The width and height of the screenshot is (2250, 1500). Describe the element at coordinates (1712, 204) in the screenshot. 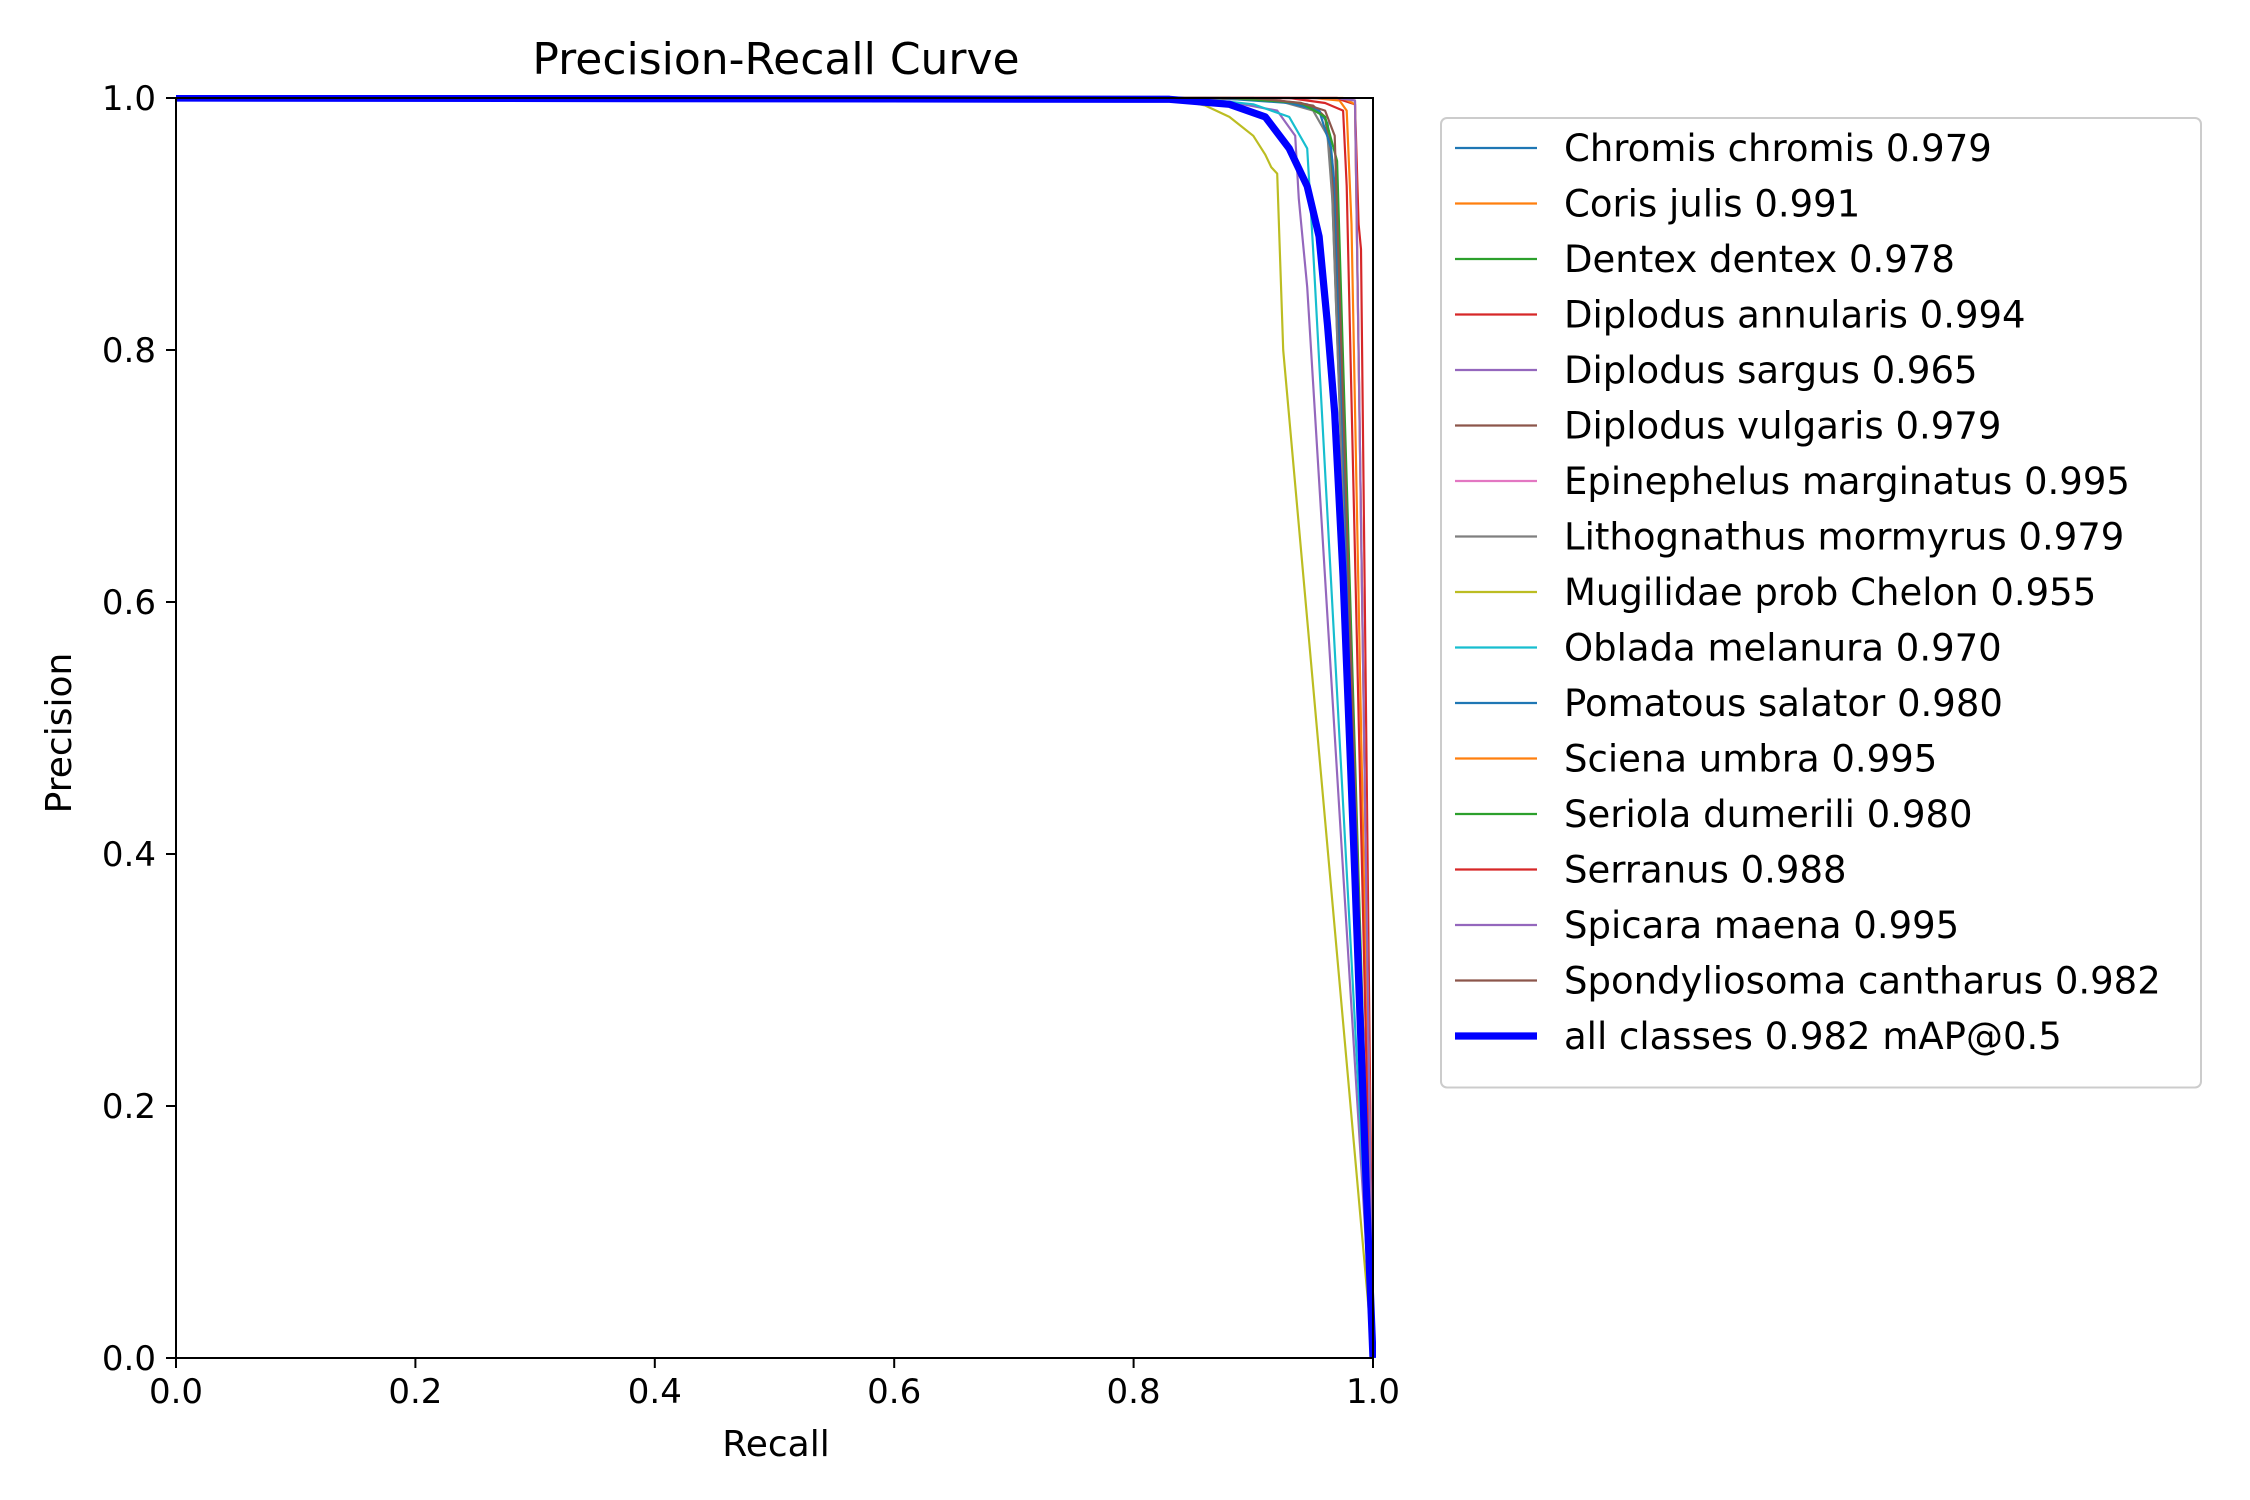

I see `legend-entry: Coris julis 0.991` at that location.